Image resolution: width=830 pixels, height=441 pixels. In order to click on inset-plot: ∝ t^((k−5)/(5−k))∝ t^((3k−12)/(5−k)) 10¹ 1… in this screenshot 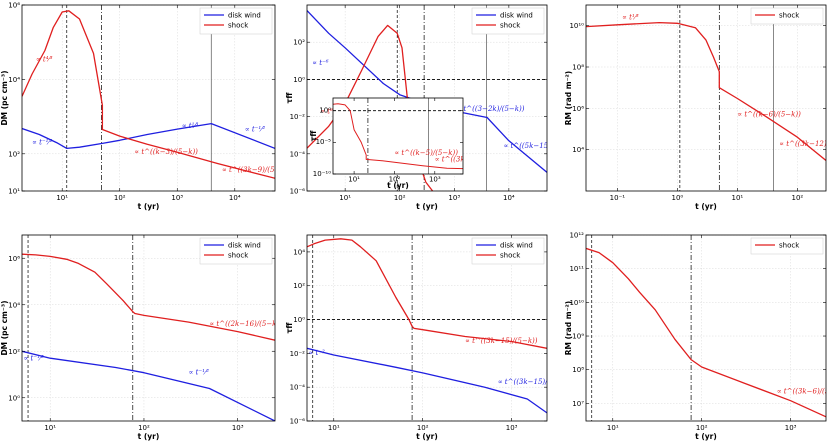, I will do `click(386, 143)`.